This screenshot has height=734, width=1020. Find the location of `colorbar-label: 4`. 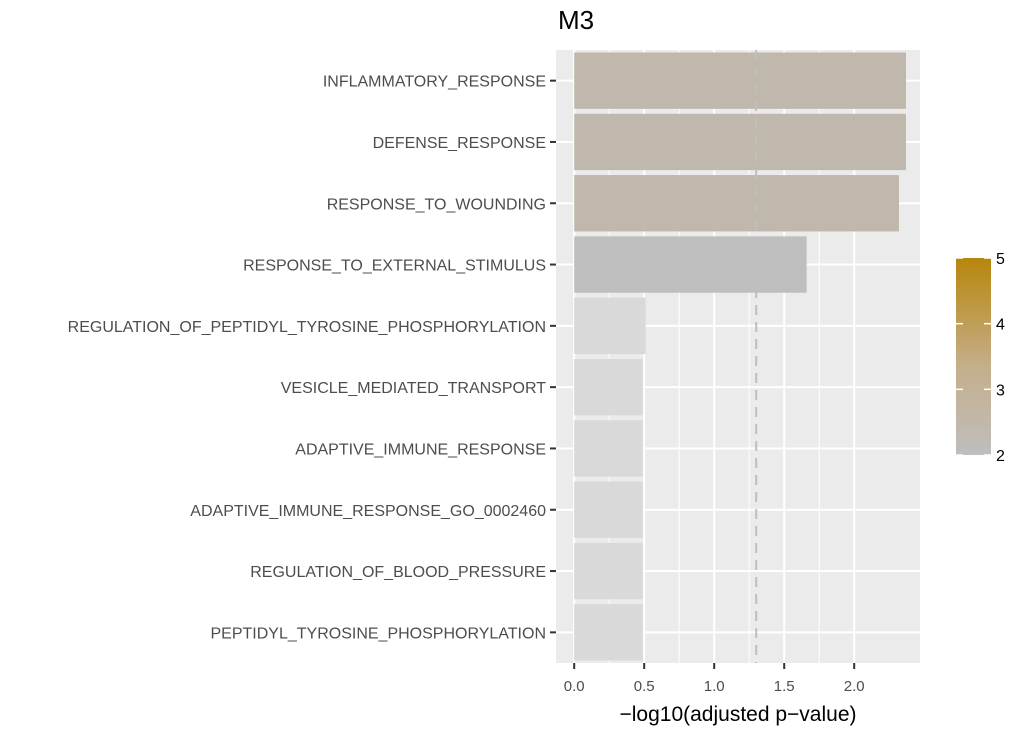

colorbar-label: 4 is located at coordinates (1000, 325).